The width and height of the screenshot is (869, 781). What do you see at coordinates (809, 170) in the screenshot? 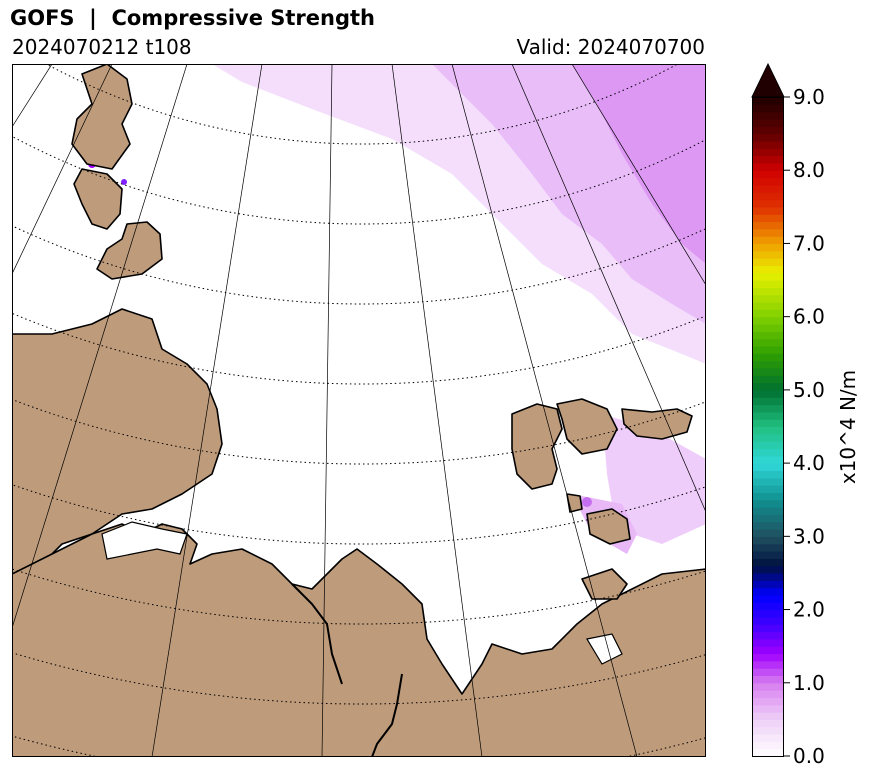
I see `colorbar-tick-label: 8.0` at bounding box center [809, 170].